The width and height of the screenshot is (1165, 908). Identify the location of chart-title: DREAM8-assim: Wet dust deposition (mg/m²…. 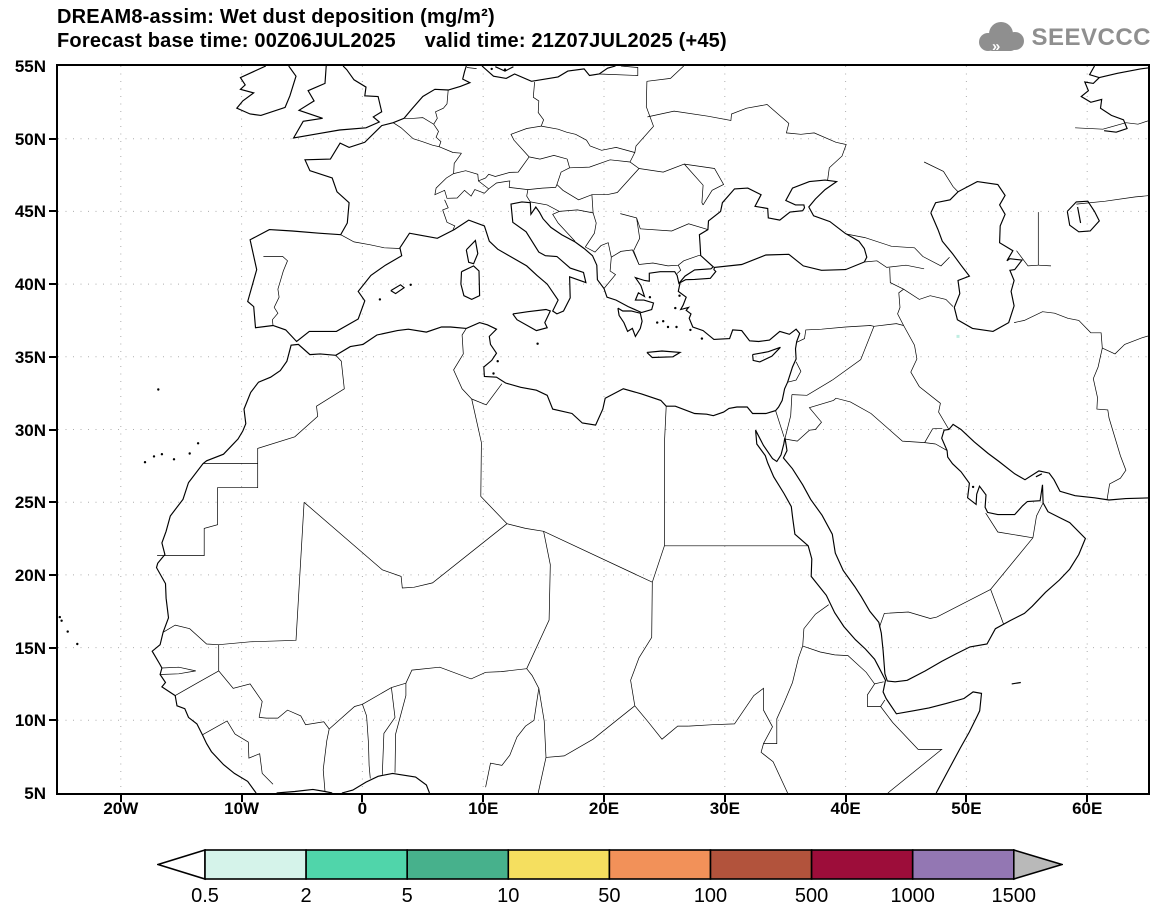
(276, 17).